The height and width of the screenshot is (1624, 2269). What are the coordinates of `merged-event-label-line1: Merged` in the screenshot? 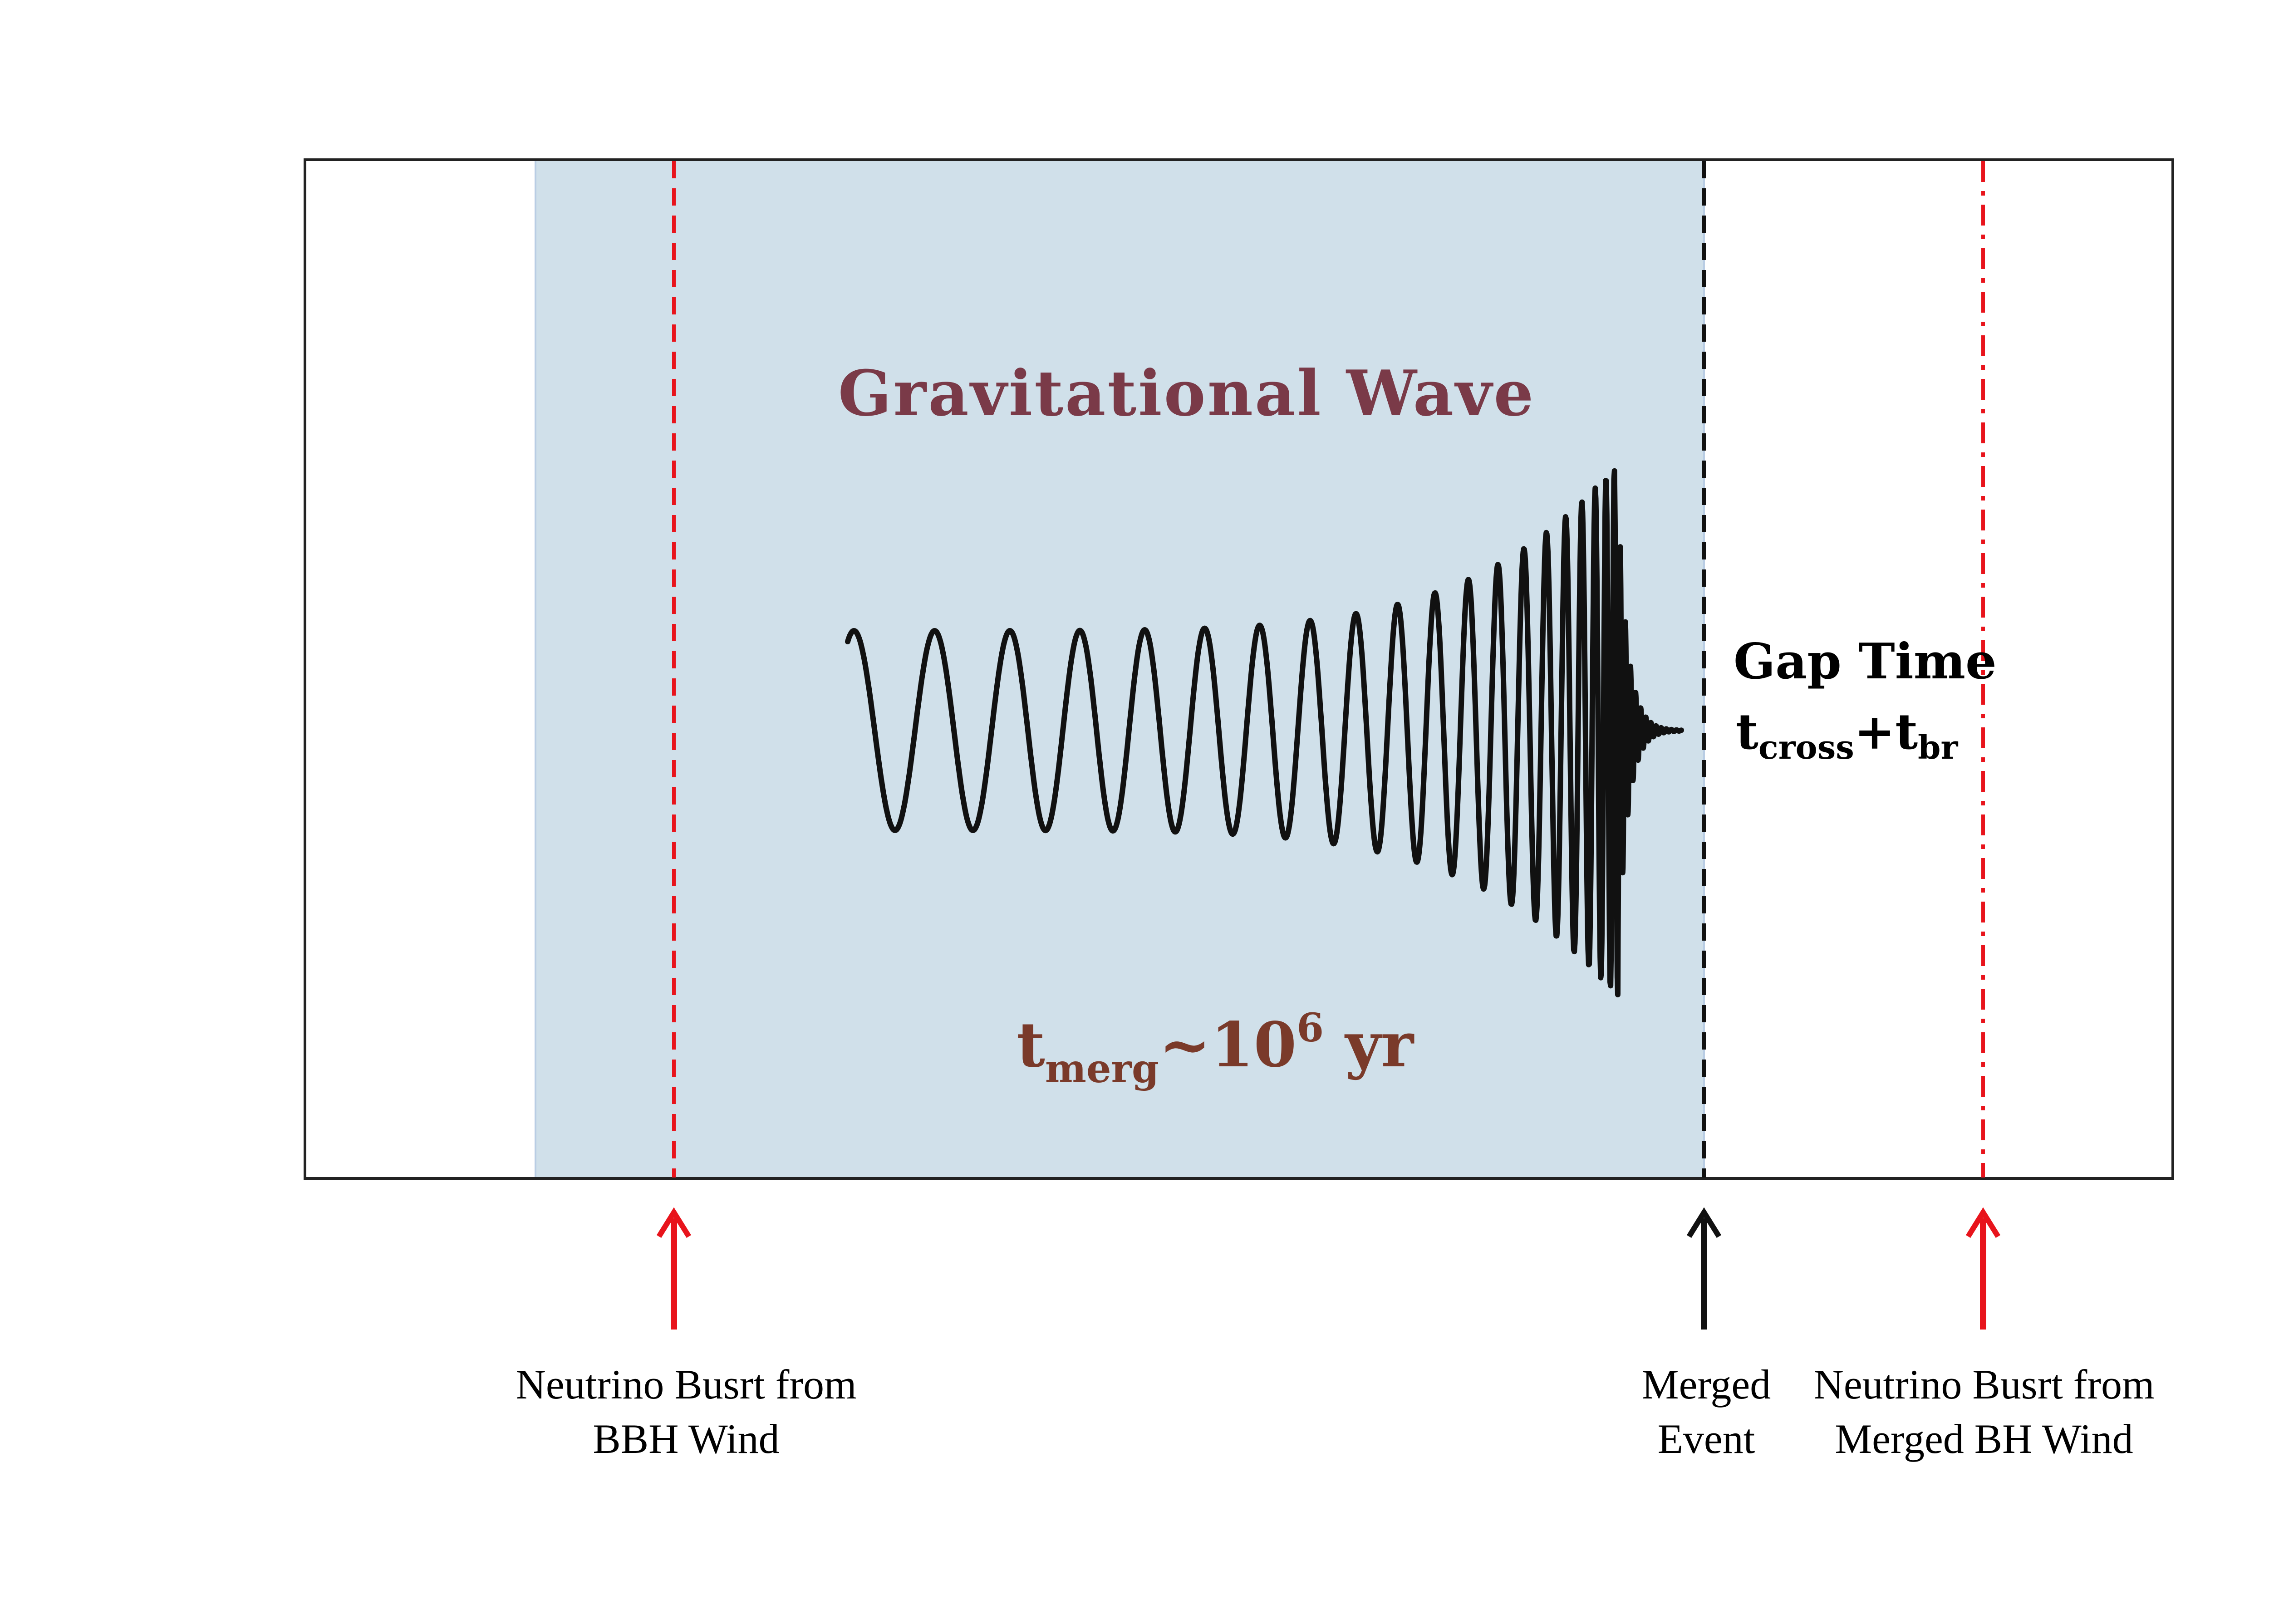 It's located at (1706, 1384).